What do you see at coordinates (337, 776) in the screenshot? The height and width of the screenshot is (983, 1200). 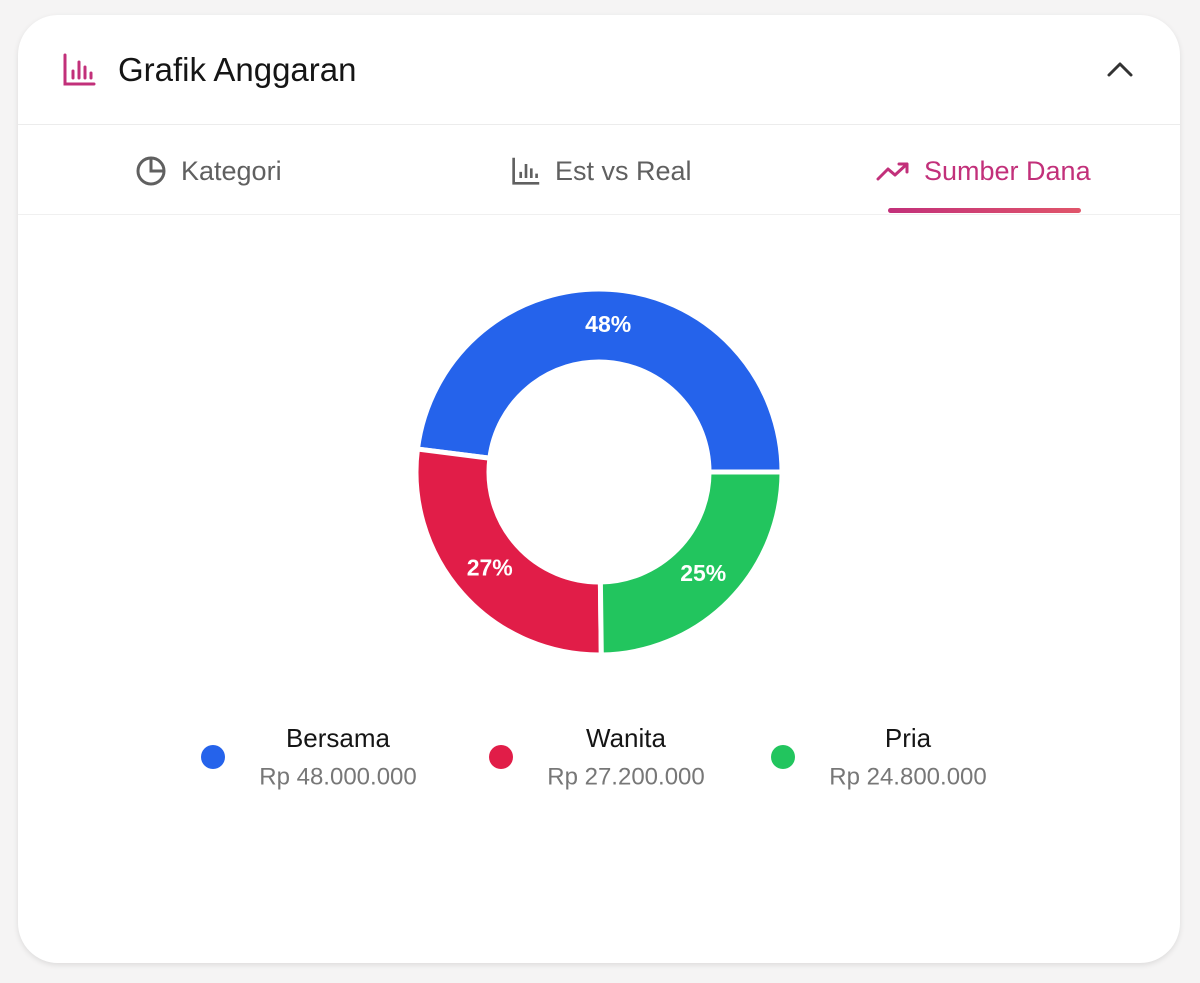 I see `legend-value: Rp 48.000.000` at bounding box center [337, 776].